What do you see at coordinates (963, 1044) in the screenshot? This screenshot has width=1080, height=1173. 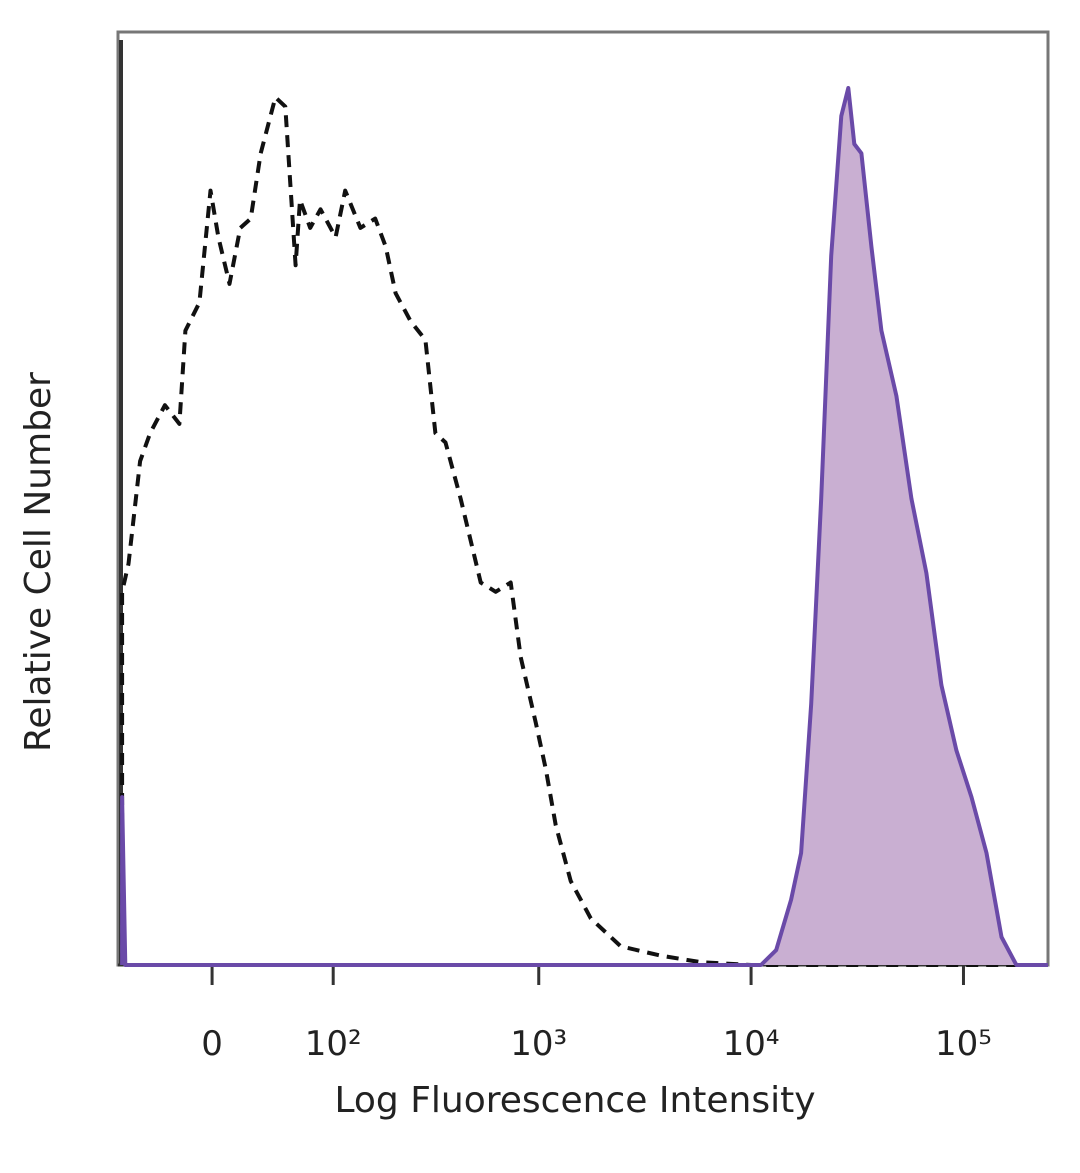 I see `x-tick-label: 10⁵` at bounding box center [963, 1044].